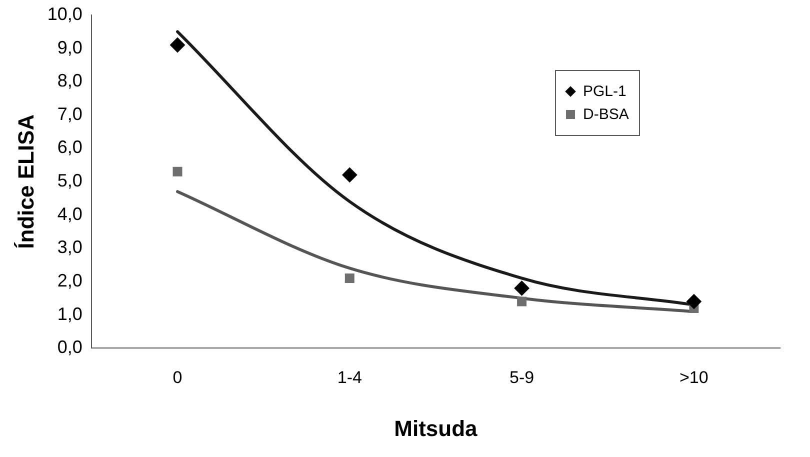  Describe the element at coordinates (69, 47) in the screenshot. I see `y-tick-label: 9,0` at that location.